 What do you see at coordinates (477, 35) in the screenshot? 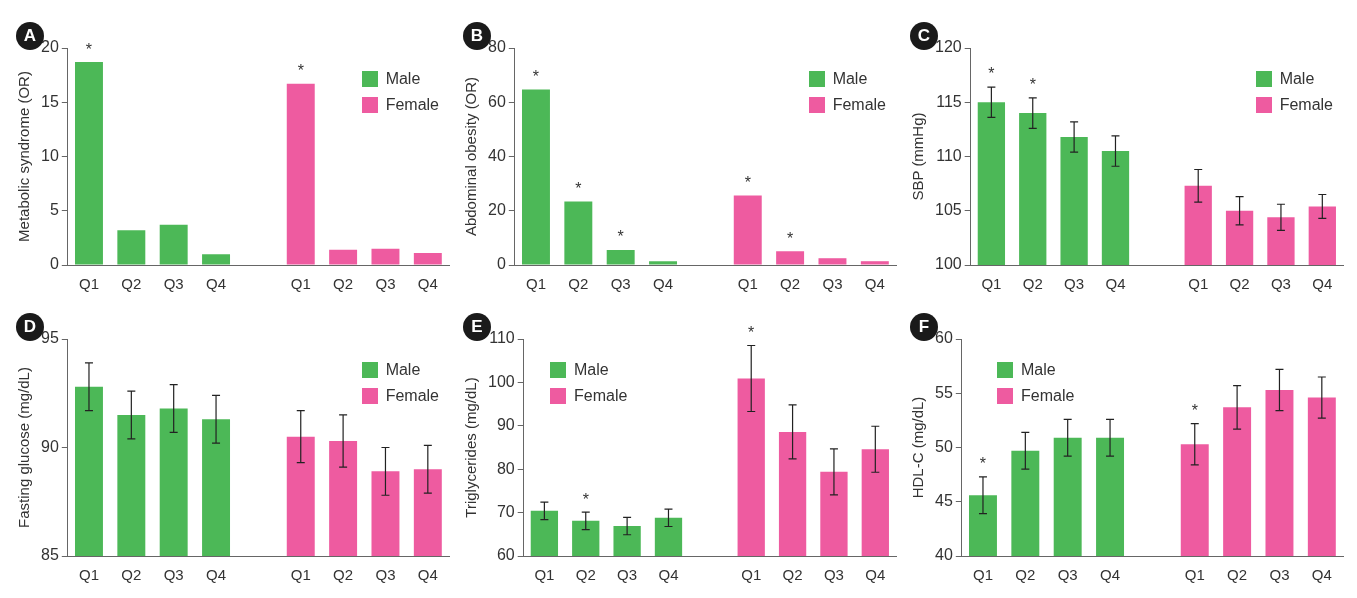
I see `chart-title: B` at bounding box center [477, 35].